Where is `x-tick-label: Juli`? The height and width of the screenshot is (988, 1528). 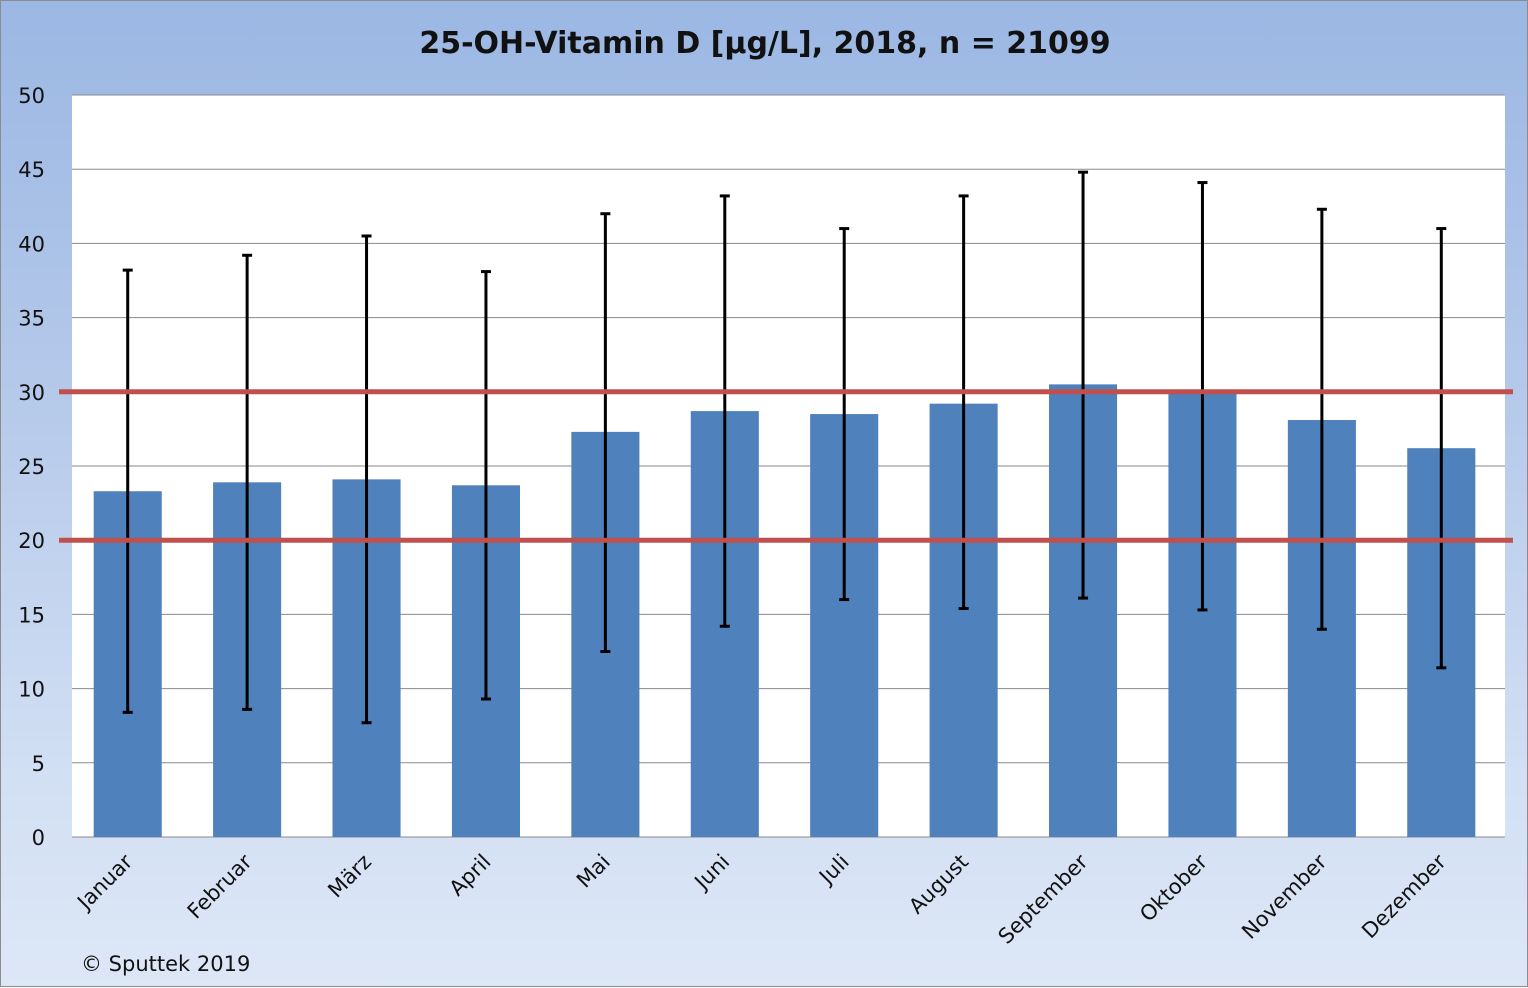
x-tick-label: Juli is located at coordinates (833, 870).